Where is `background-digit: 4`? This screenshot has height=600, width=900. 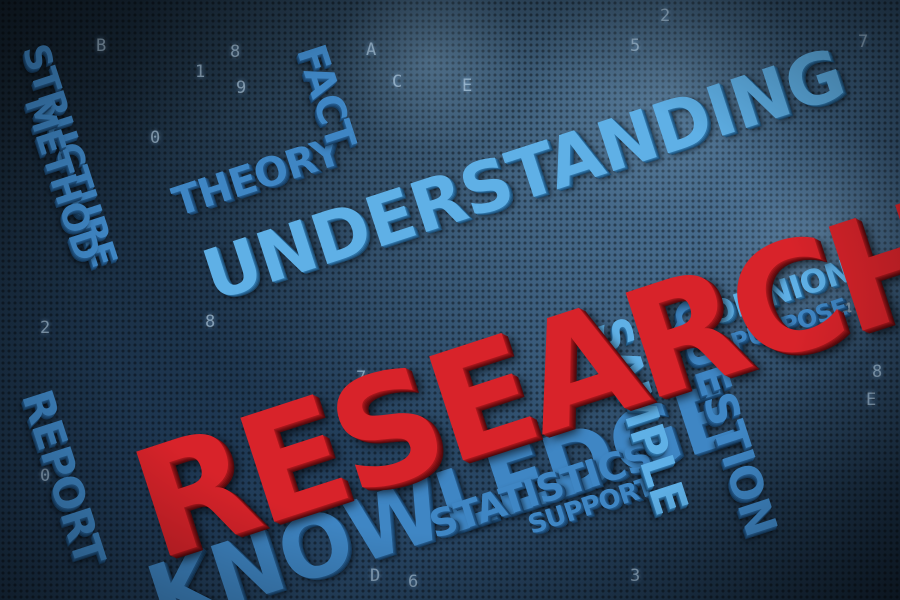 background-digit: 4 is located at coordinates (847, 310).